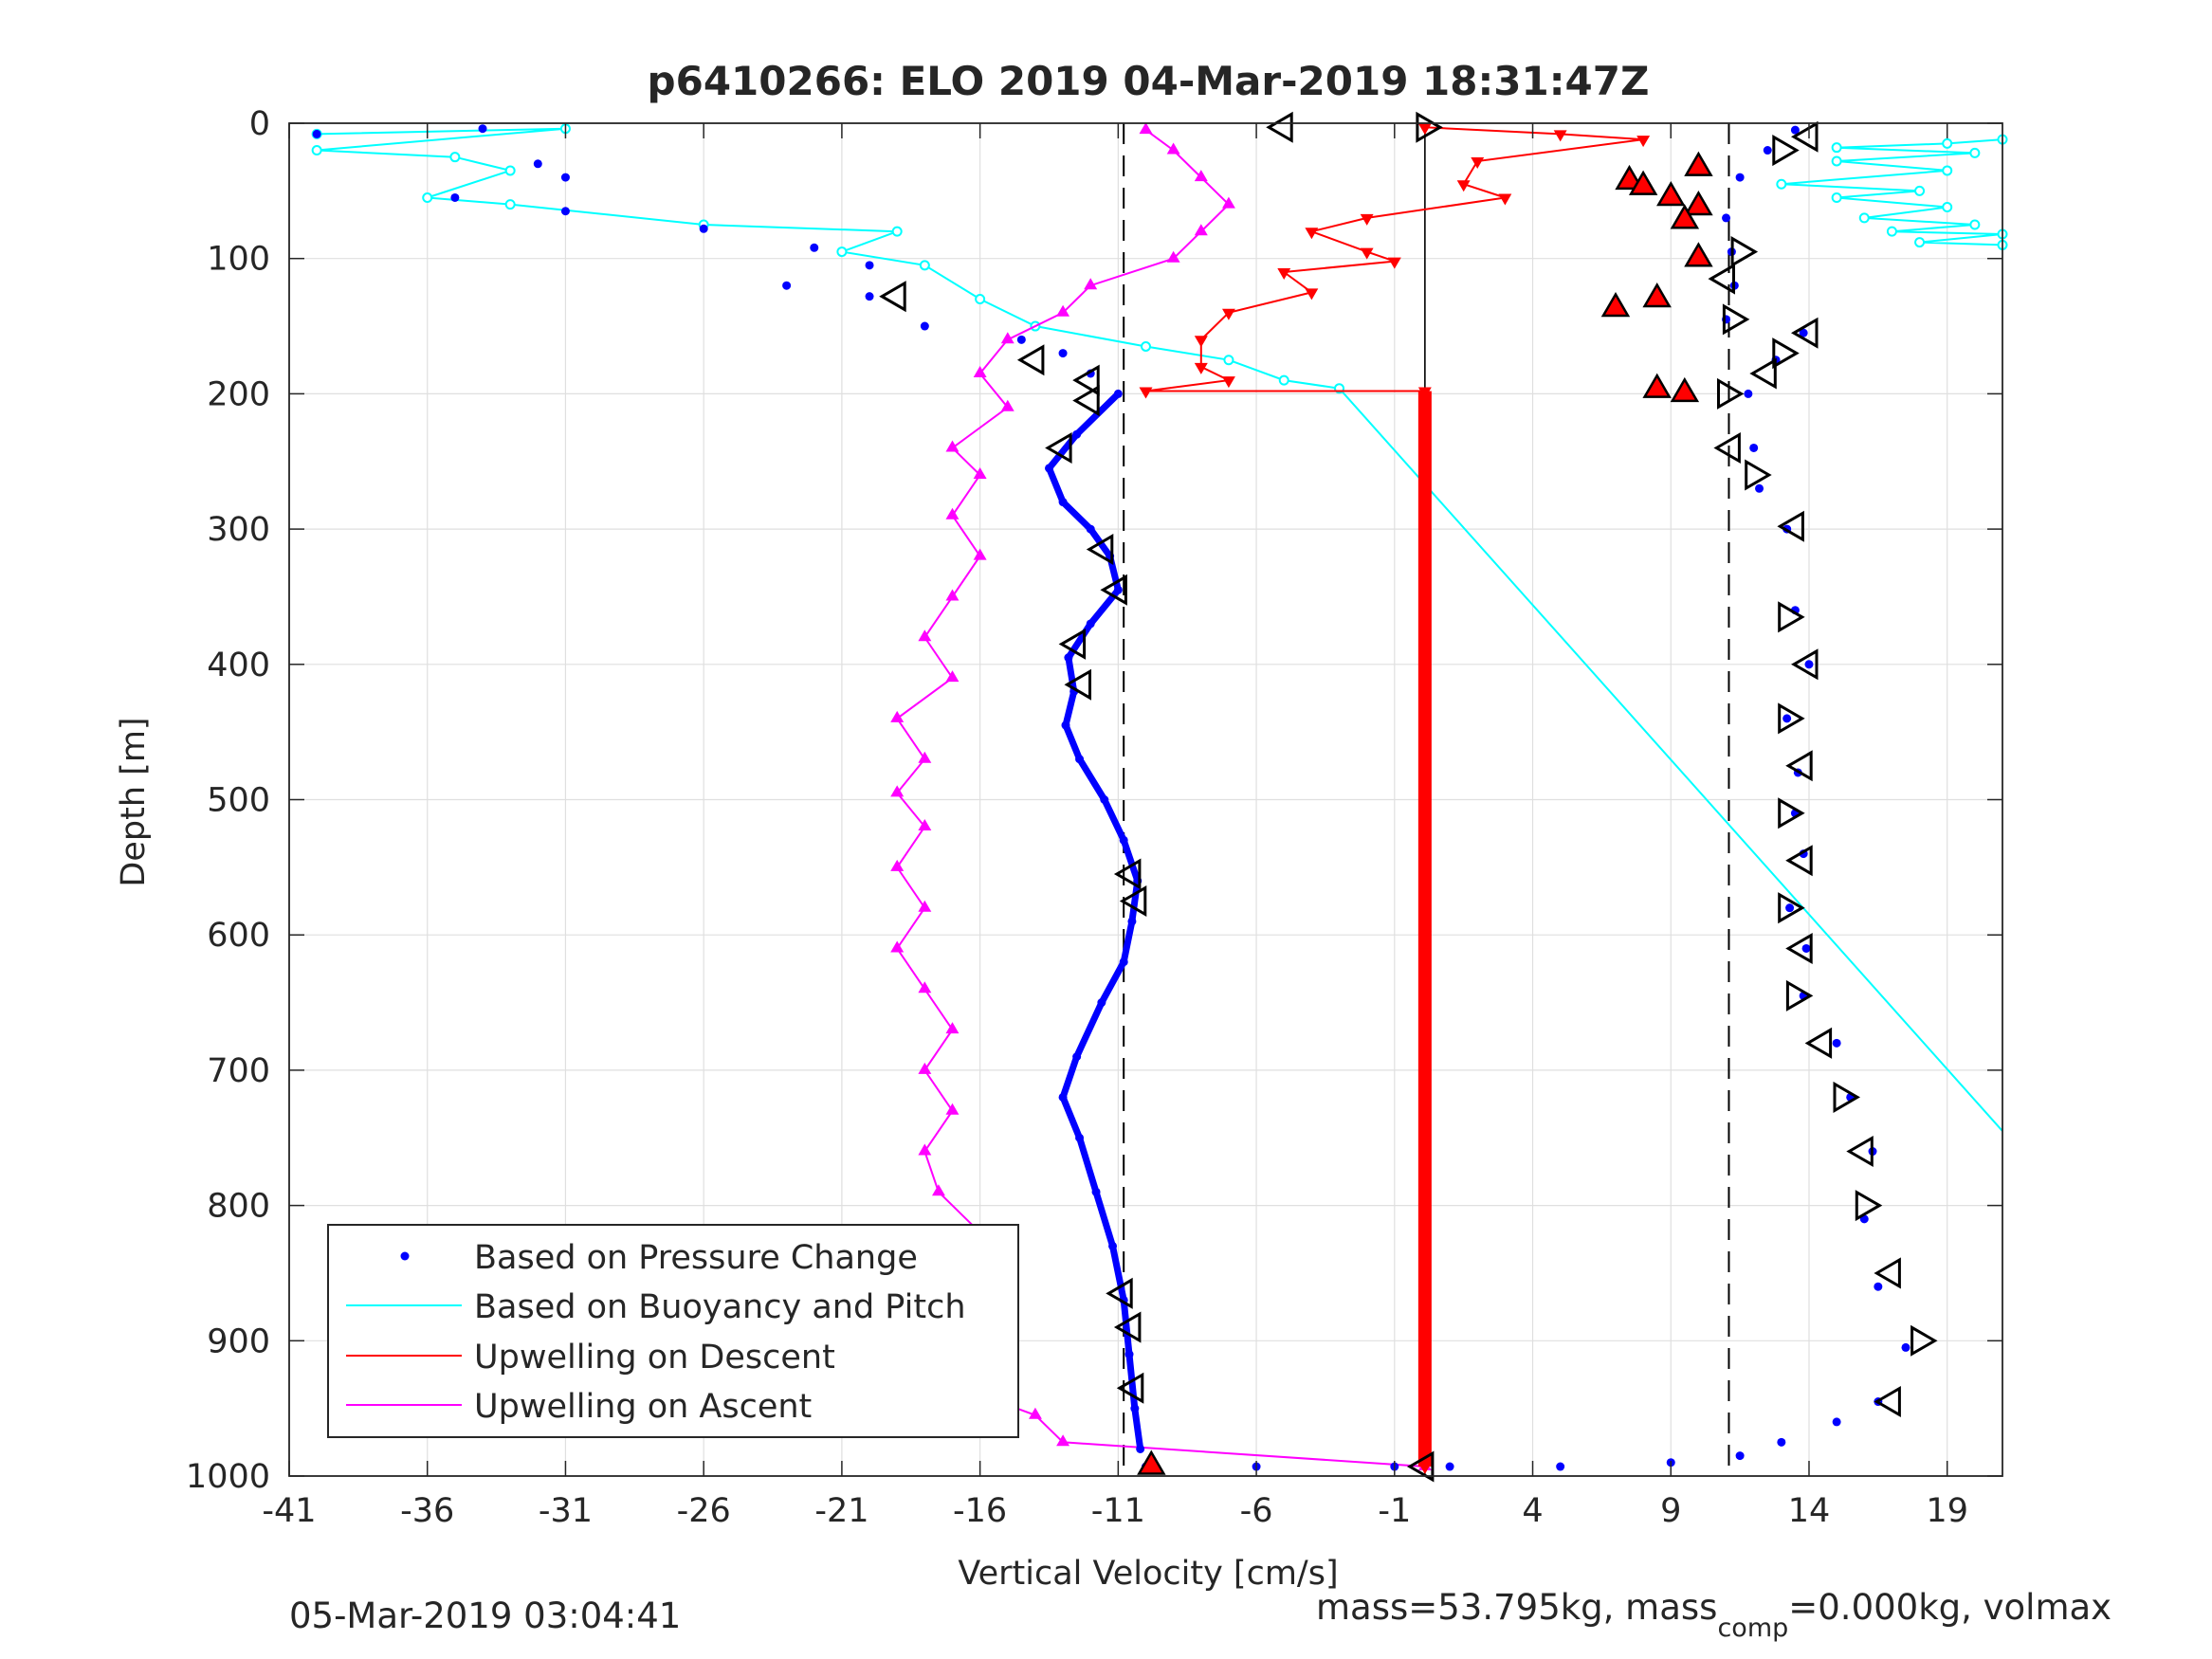 The height and width of the screenshot is (1659, 2212). What do you see at coordinates (1115, 1511) in the screenshot?
I see `x-tick-labels: -41 -36 -31 -26 -21 -16 -11 -6 -1 4 9 14 19` at bounding box center [1115, 1511].